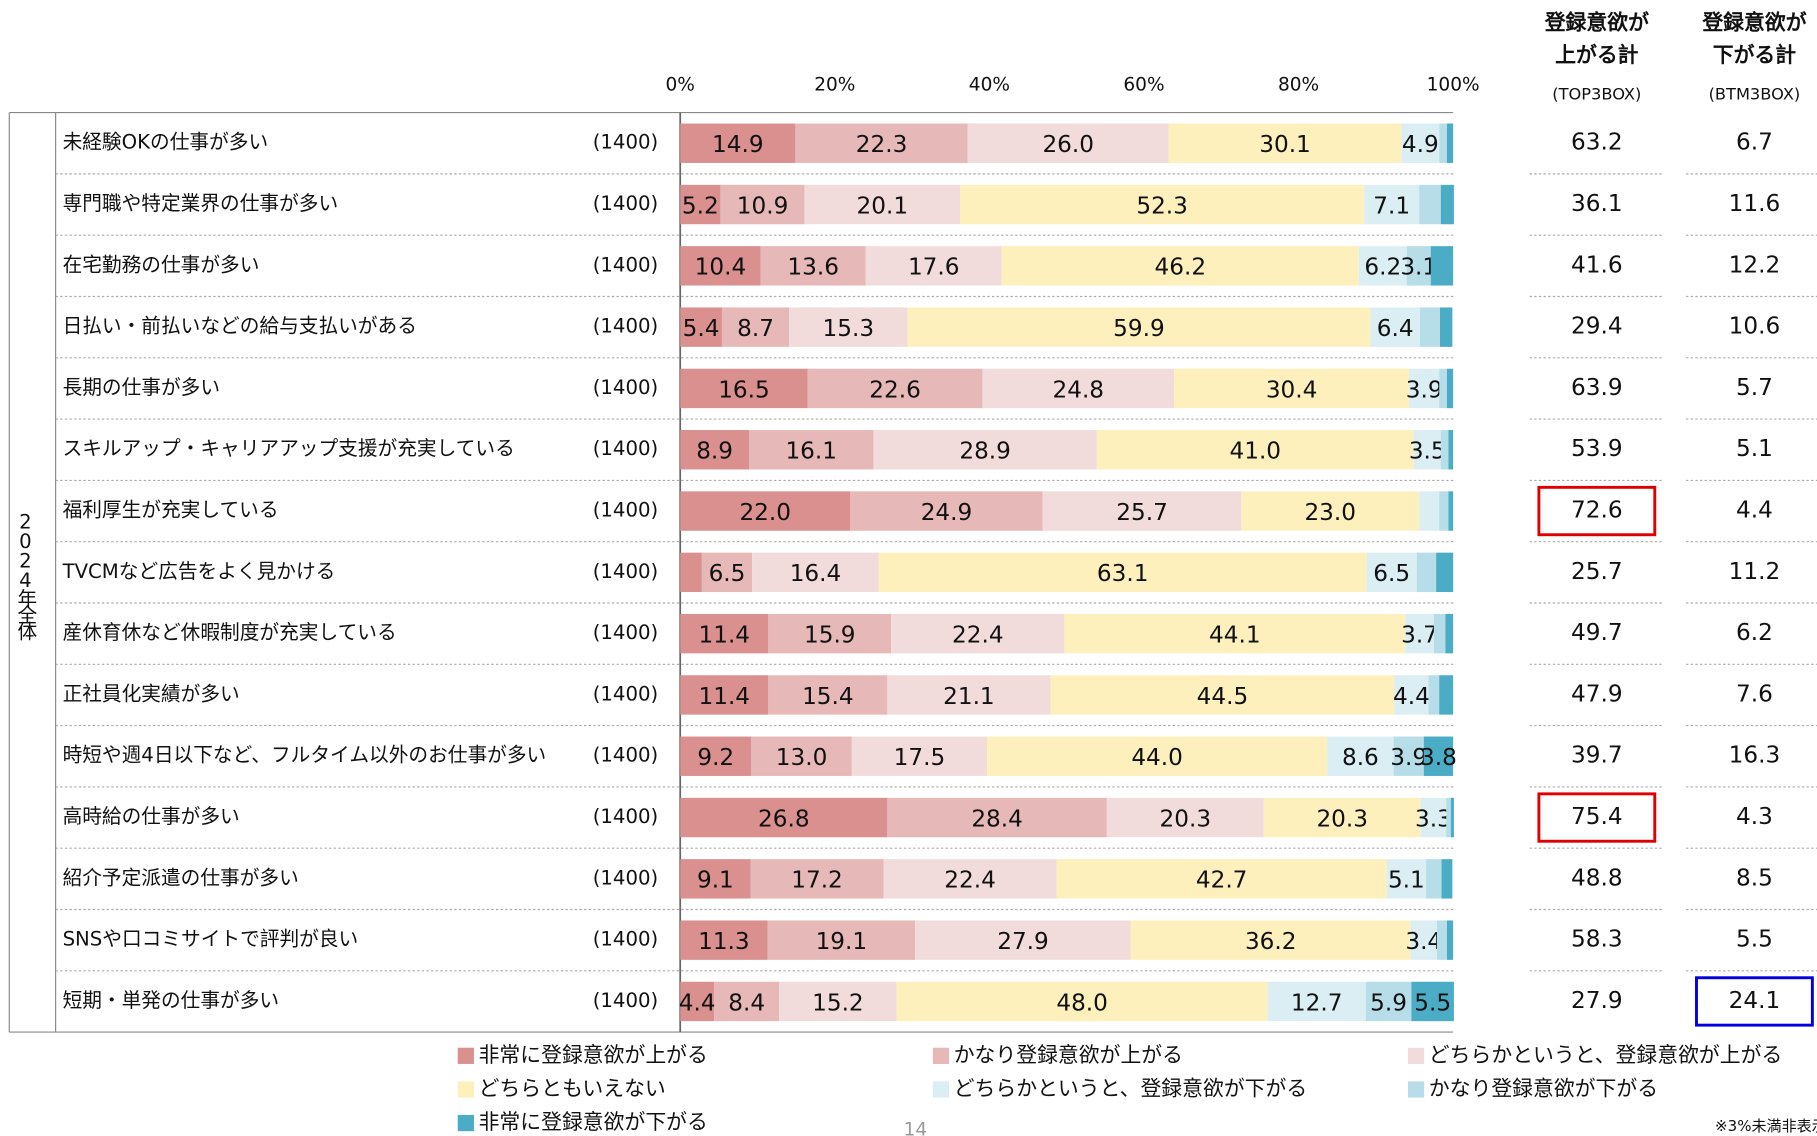 Image resolution: width=1817 pixels, height=1136 pixels. Describe the element at coordinates (1754, 1001) in the screenshot. I see `highlight-box` at that location.